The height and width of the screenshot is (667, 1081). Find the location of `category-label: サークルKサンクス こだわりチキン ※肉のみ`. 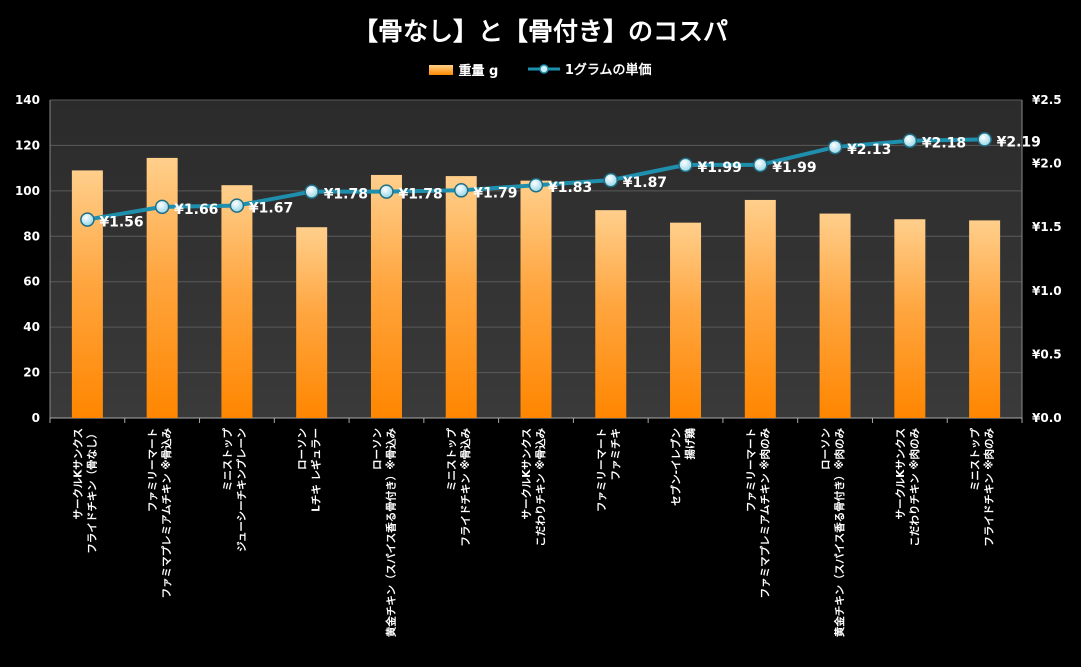

category-label: サークルKサンクス こだわりチキン ※肉のみ is located at coordinates (908, 487).